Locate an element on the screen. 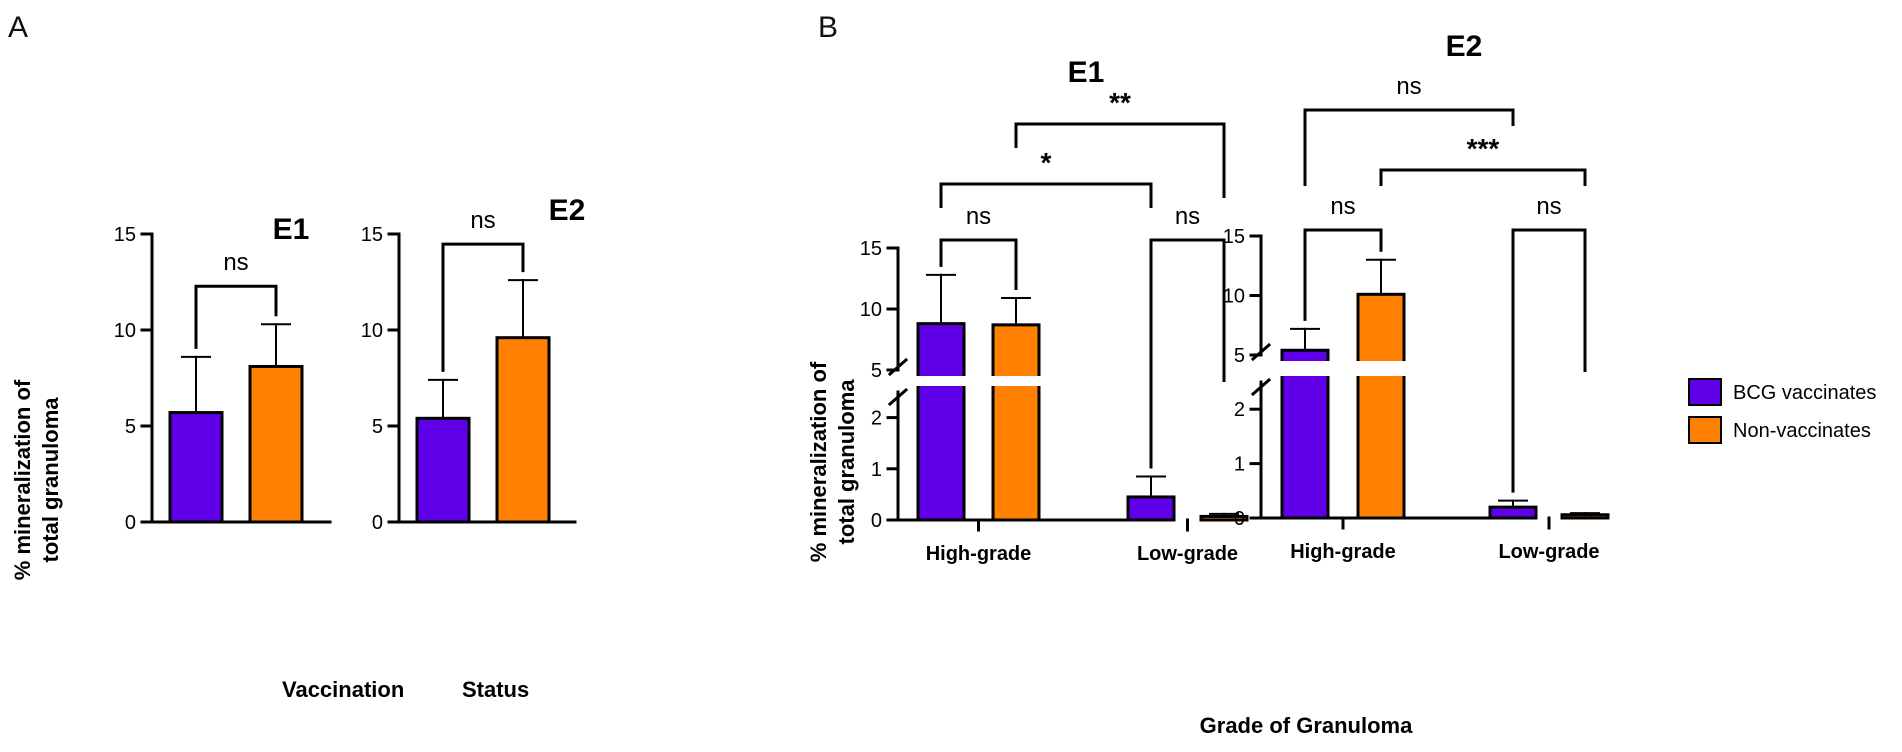 The width and height of the screenshot is (1902, 752). b-e2-sig-low-label: ns is located at coordinates (1548, 206).